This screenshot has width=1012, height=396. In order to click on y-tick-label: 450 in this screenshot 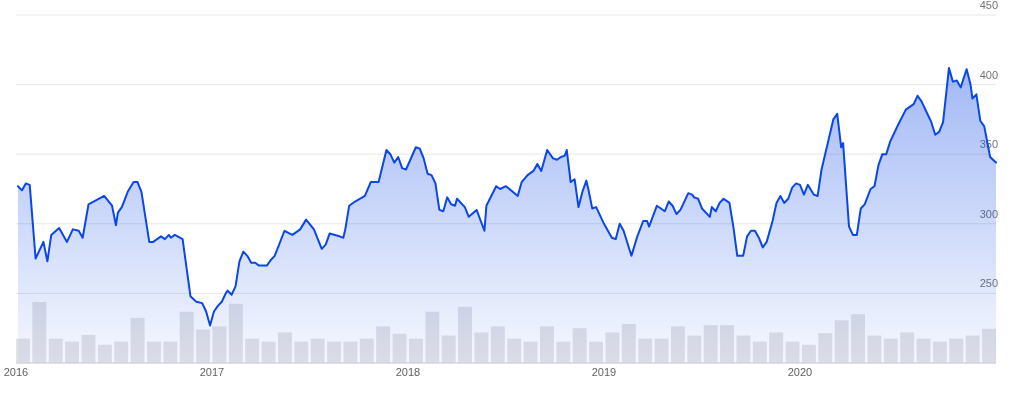, I will do `click(988, 5)`.